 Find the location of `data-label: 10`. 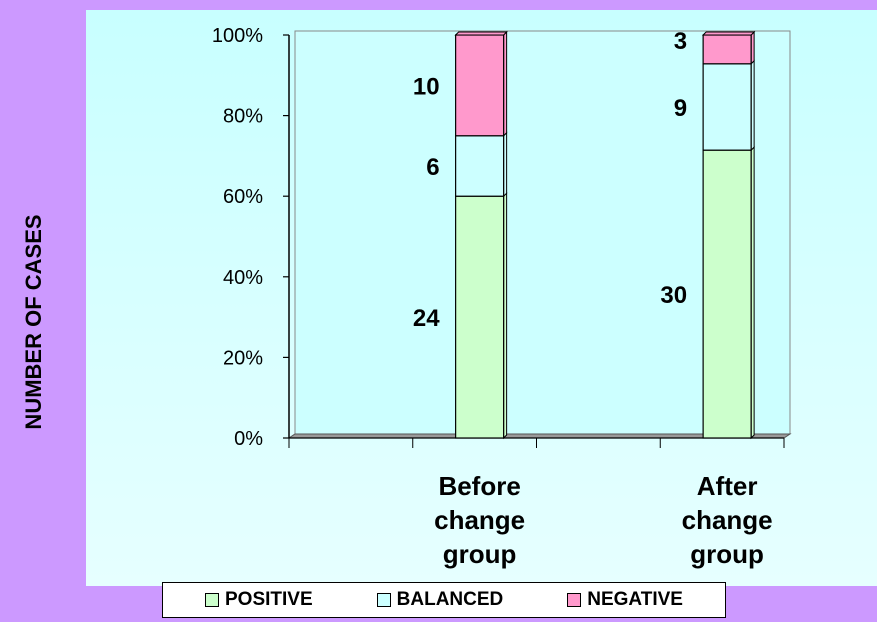

data-label: 10 is located at coordinates (426, 86).